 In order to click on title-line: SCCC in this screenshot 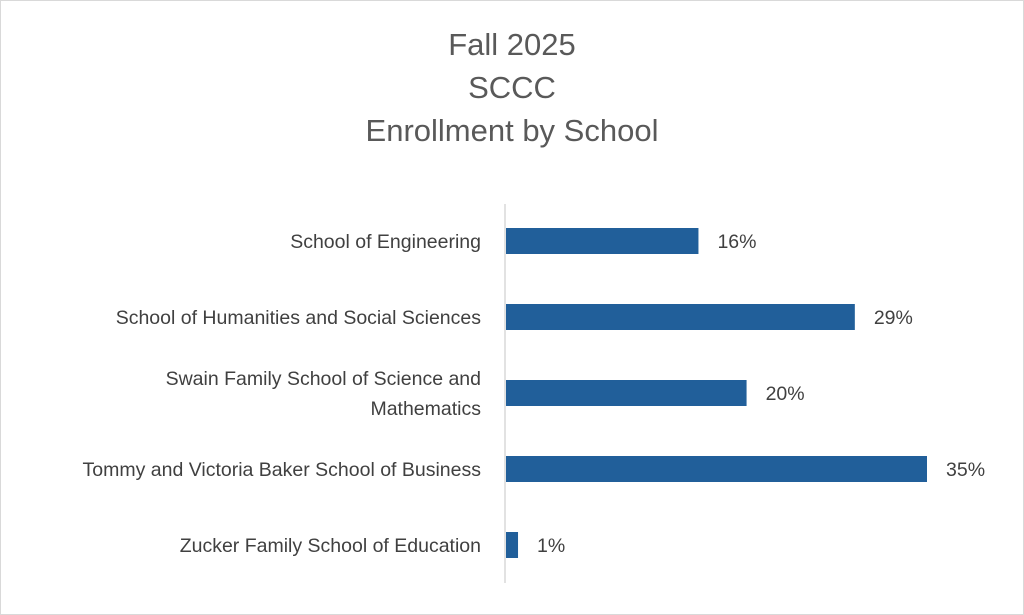, I will do `click(512, 87)`.